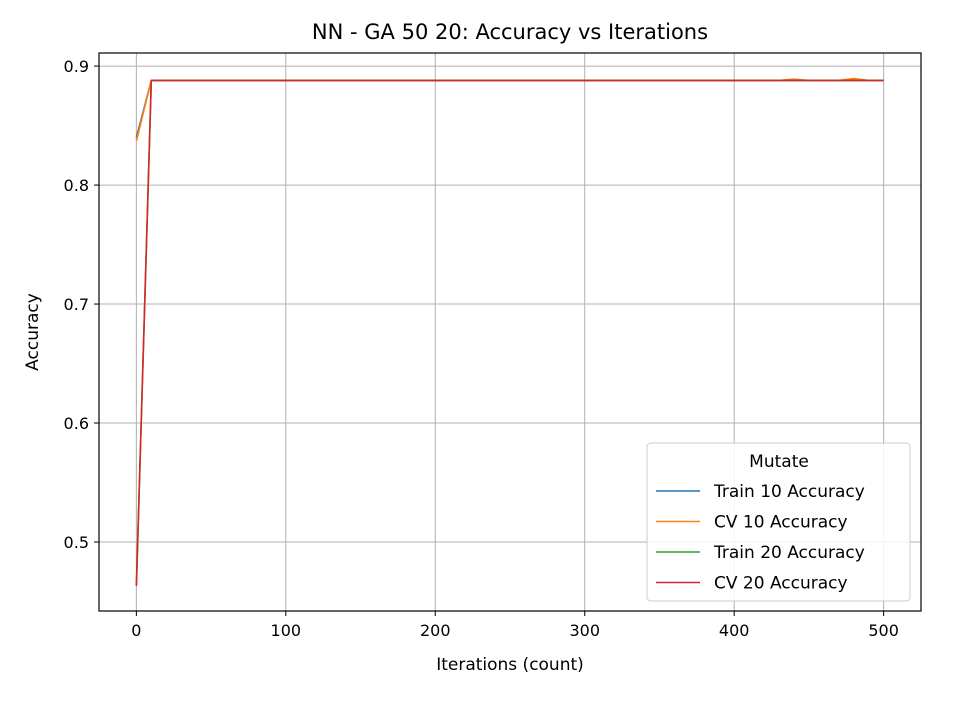 This screenshot has width=960, height=720. Describe the element at coordinates (789, 553) in the screenshot. I see `legend-label-2: Train 20 Accuracy` at that location.